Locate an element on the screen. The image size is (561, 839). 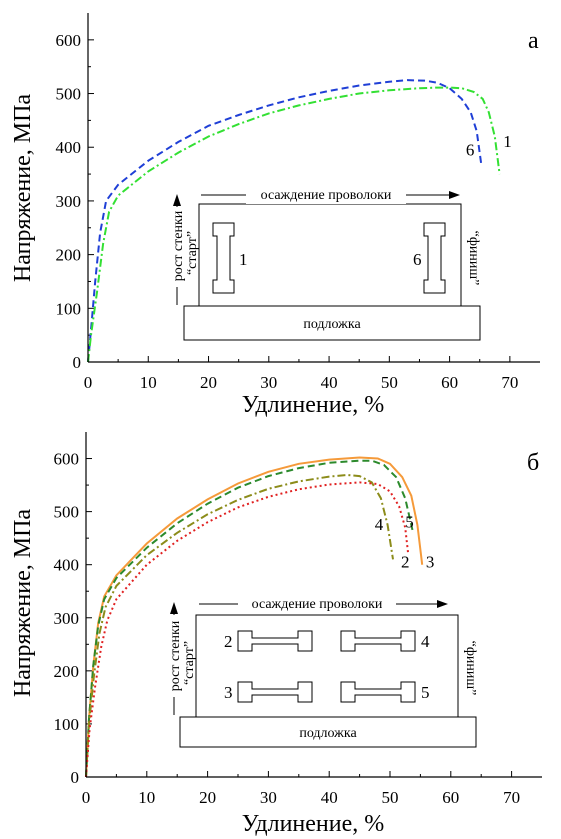
panel-b-inset-side-bg is located at coordinates (174, 656).